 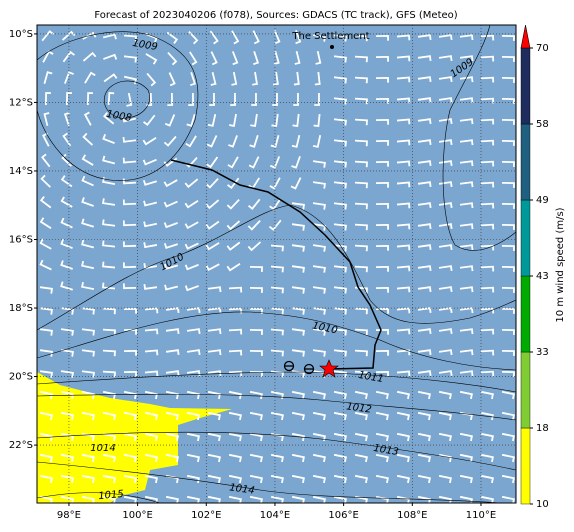 I want to click on storm-track, so click(x=276, y=264).